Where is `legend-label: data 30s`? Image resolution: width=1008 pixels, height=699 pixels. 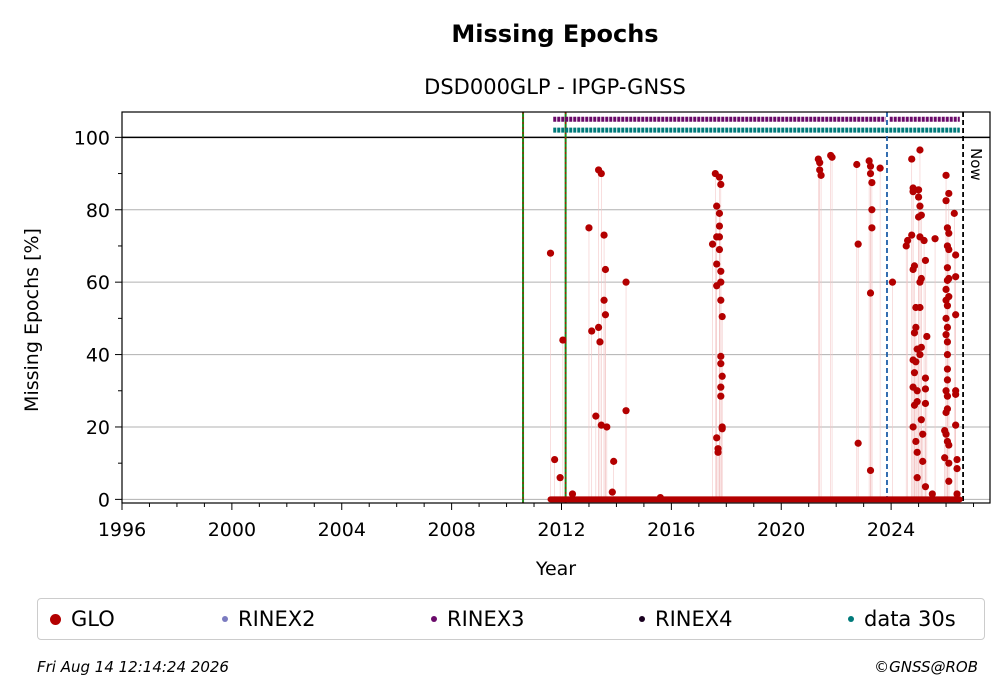 legend-label: data 30s is located at coordinates (910, 619).